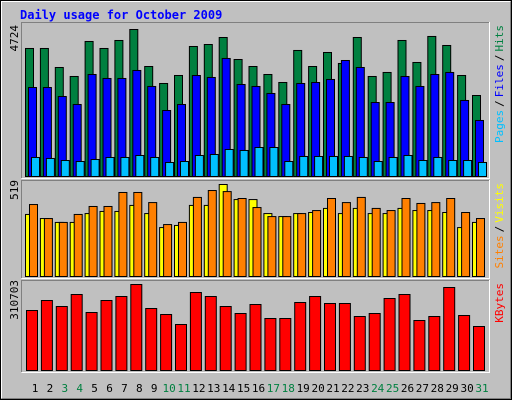 The width and height of the screenshot is (512, 404). What do you see at coordinates (35, 388) in the screenshot?
I see `x-tick-label: 1` at bounding box center [35, 388].